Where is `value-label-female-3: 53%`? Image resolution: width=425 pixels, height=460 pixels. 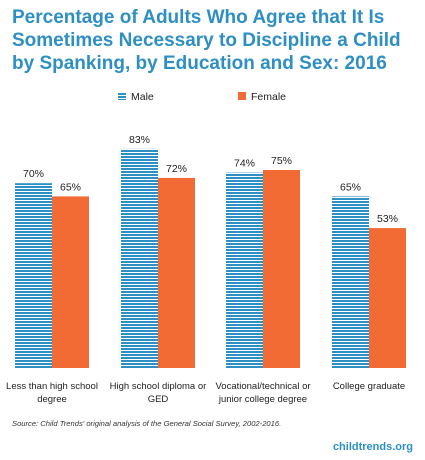 value-label-female-3: 53% is located at coordinates (387, 219).